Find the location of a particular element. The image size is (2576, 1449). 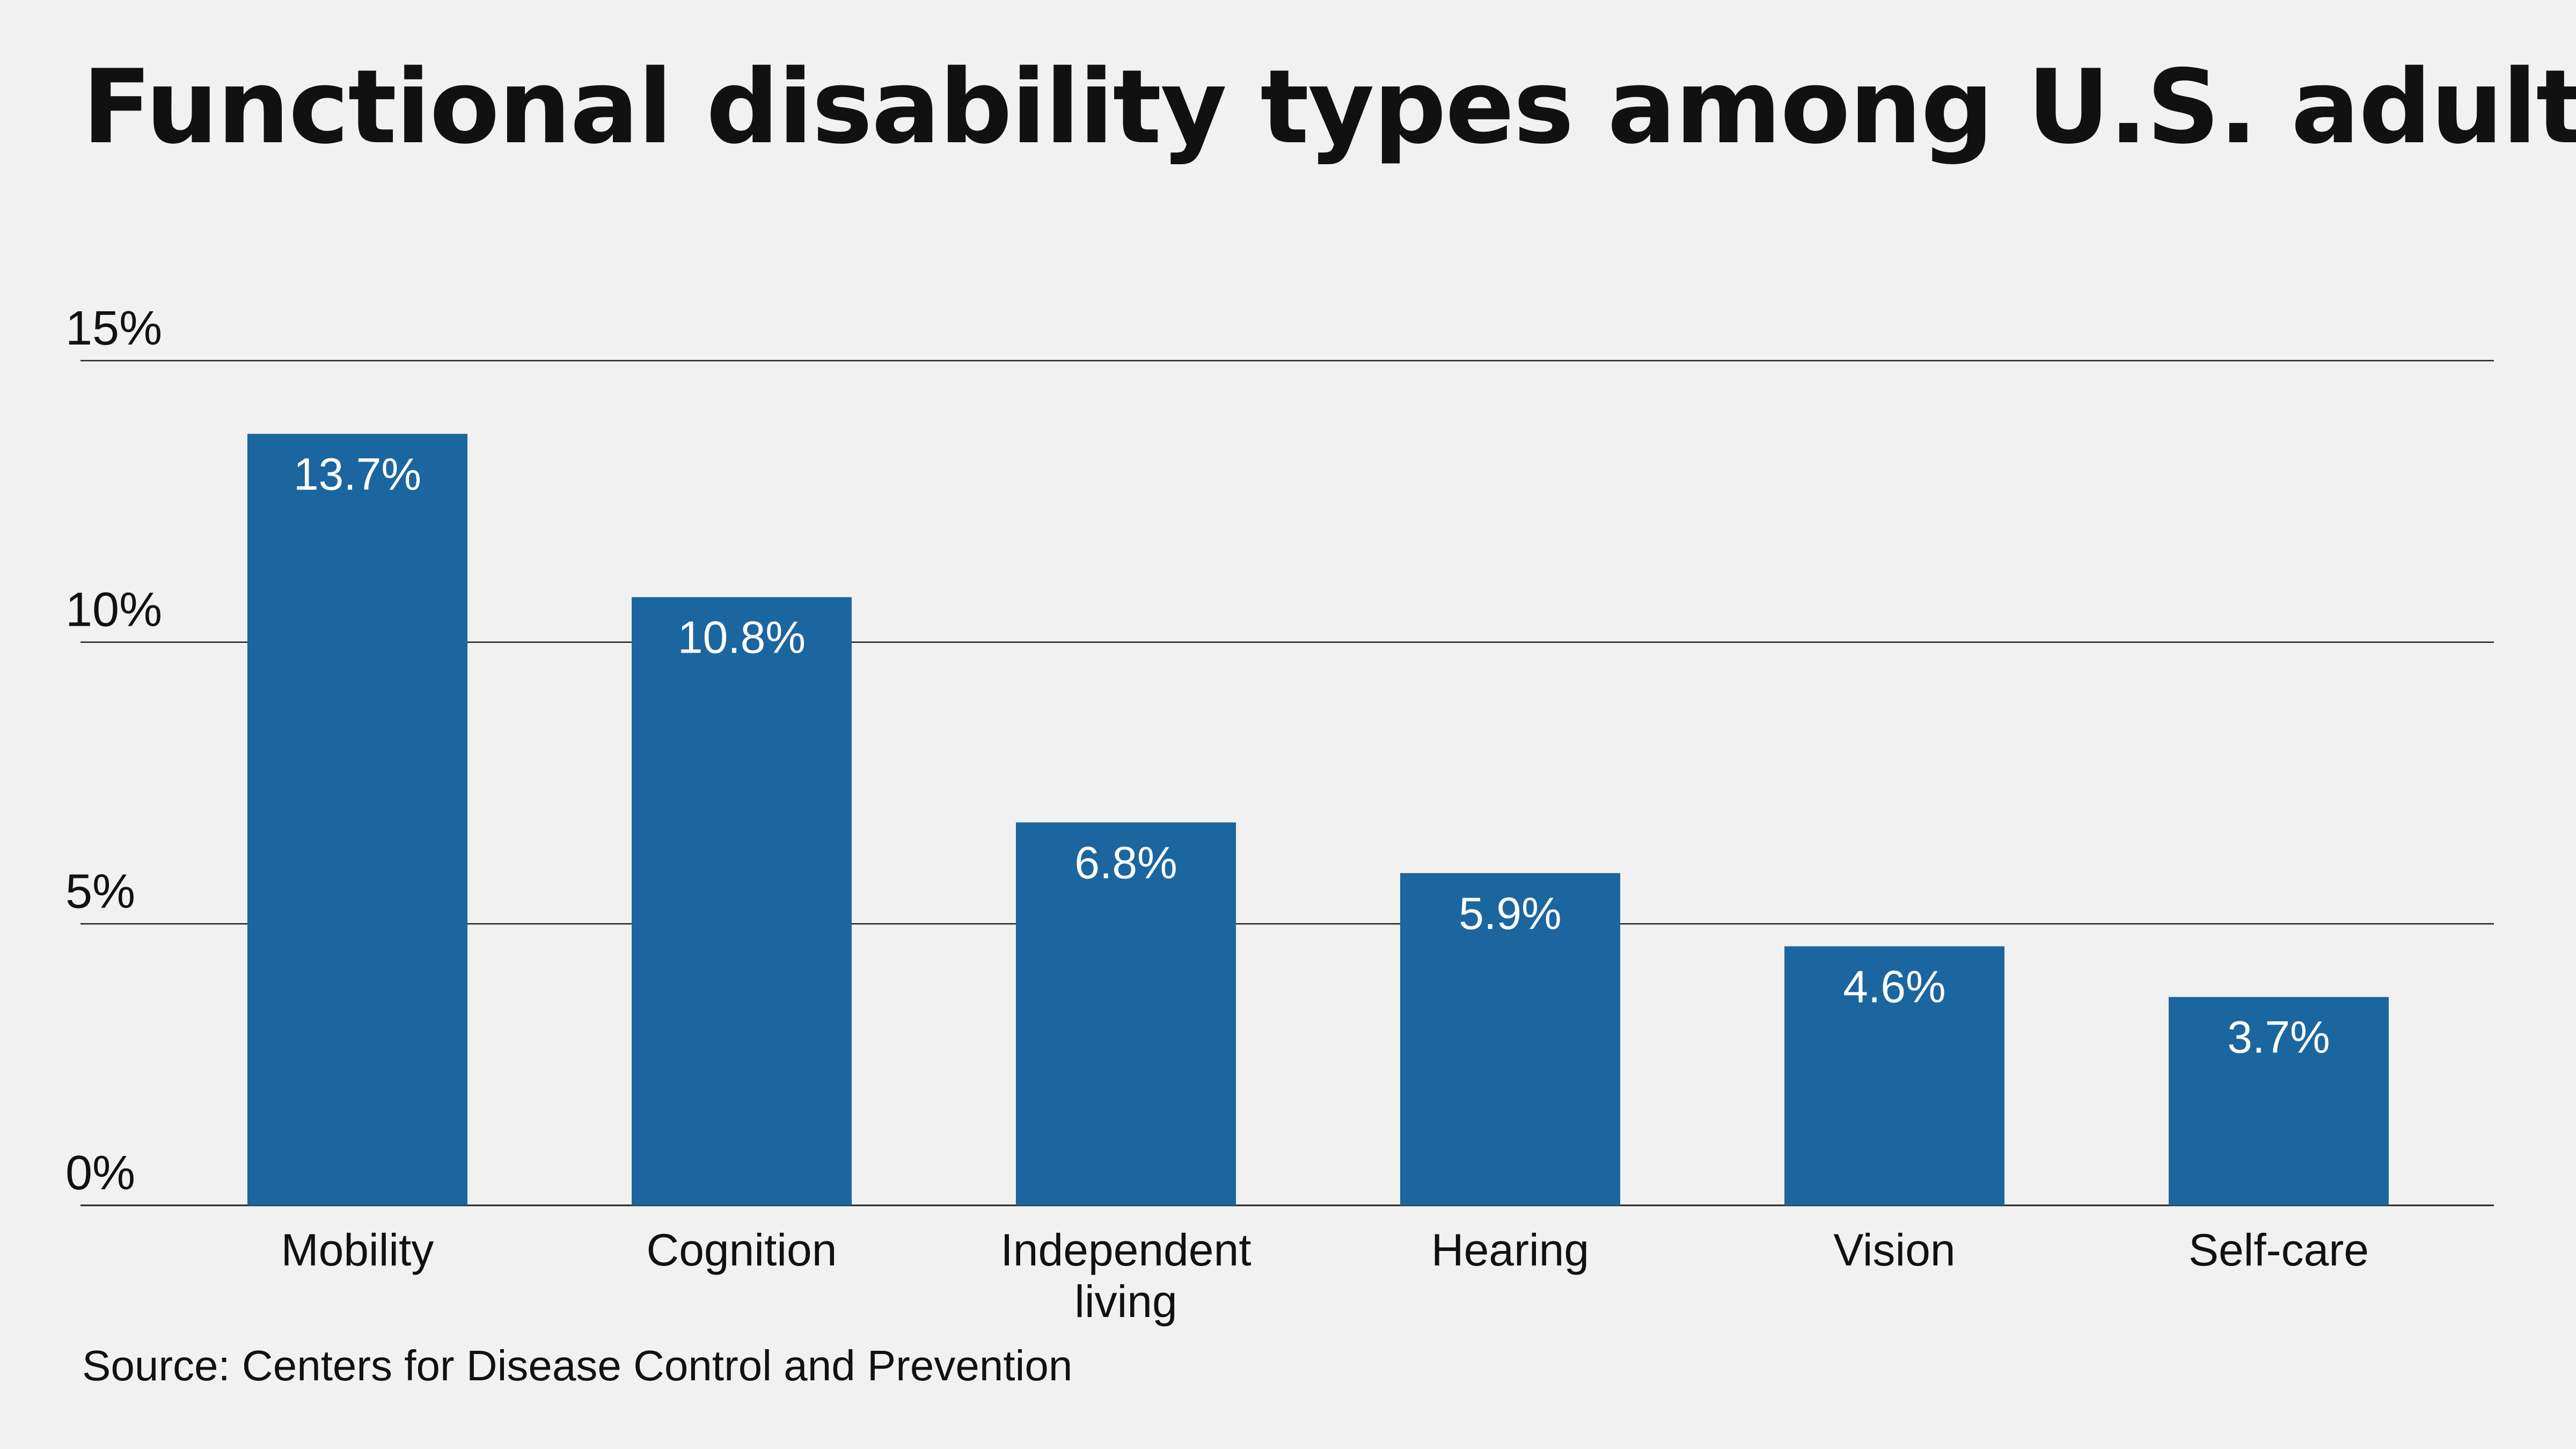

category-label: Mobility is located at coordinates (357, 1250).